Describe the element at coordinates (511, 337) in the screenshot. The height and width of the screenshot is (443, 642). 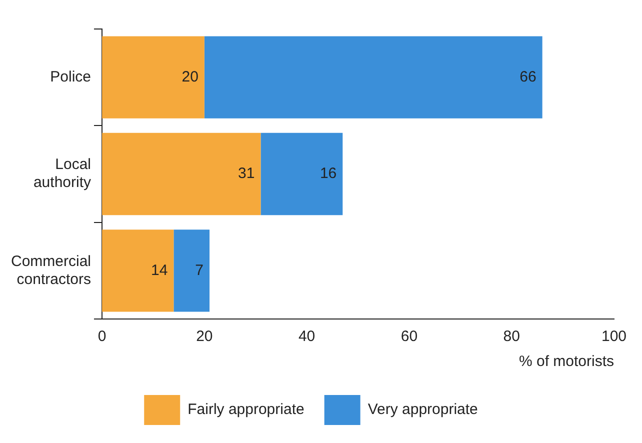
I see `x-tick-label: 80` at that location.